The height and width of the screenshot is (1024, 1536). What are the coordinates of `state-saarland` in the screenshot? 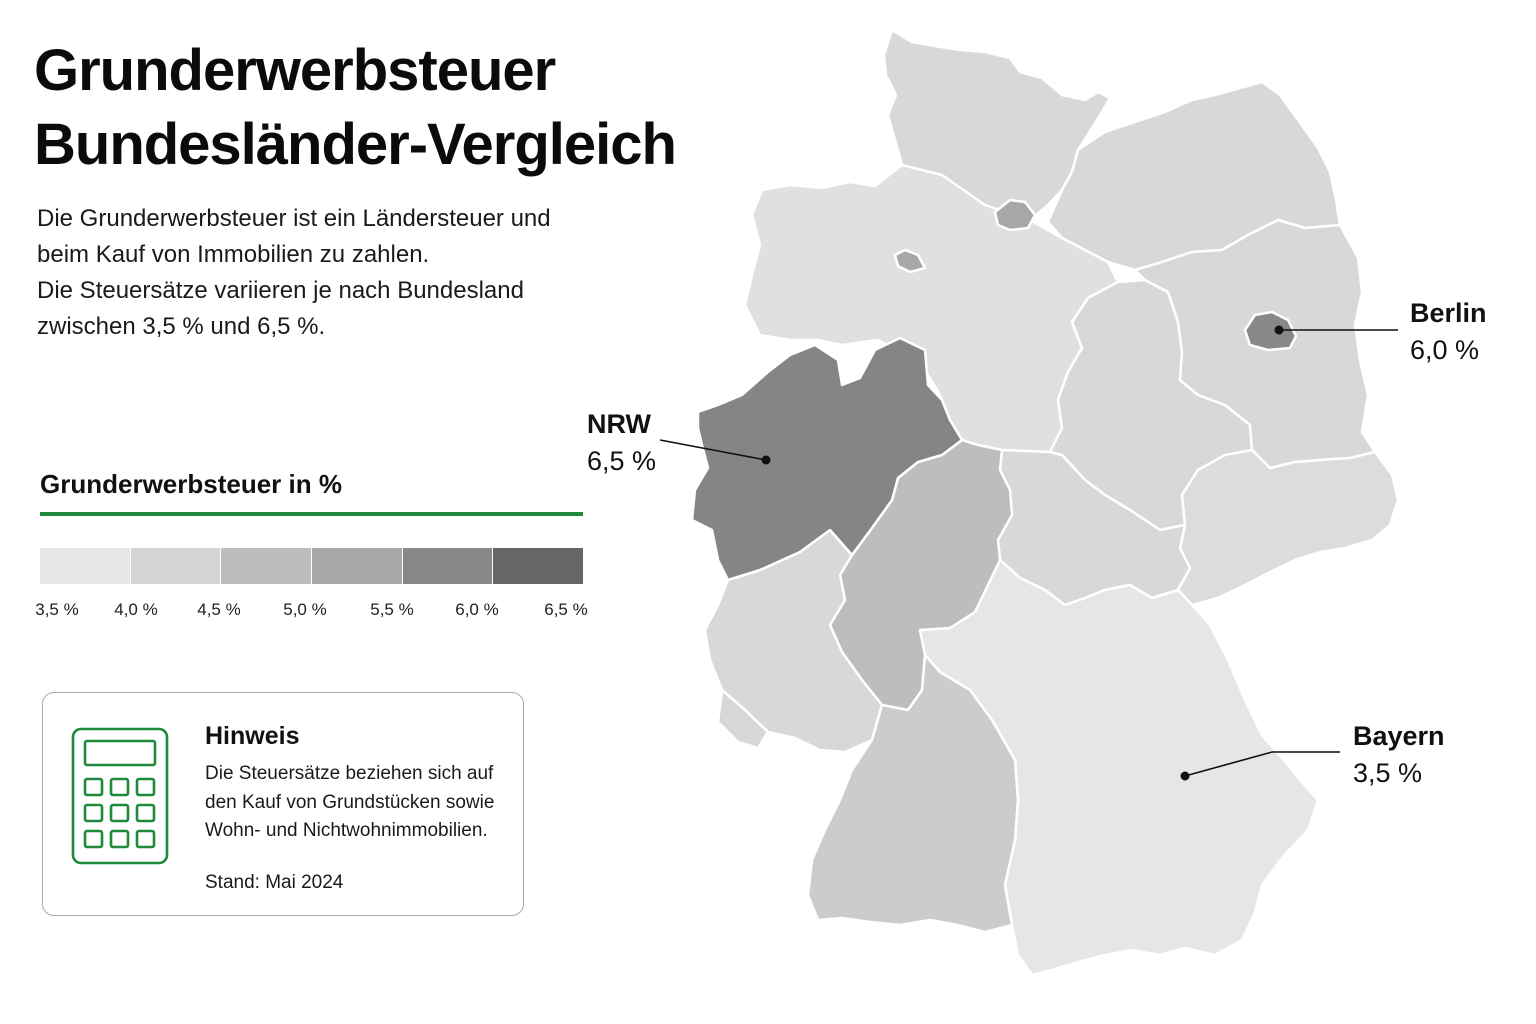 It's located at (743, 719).